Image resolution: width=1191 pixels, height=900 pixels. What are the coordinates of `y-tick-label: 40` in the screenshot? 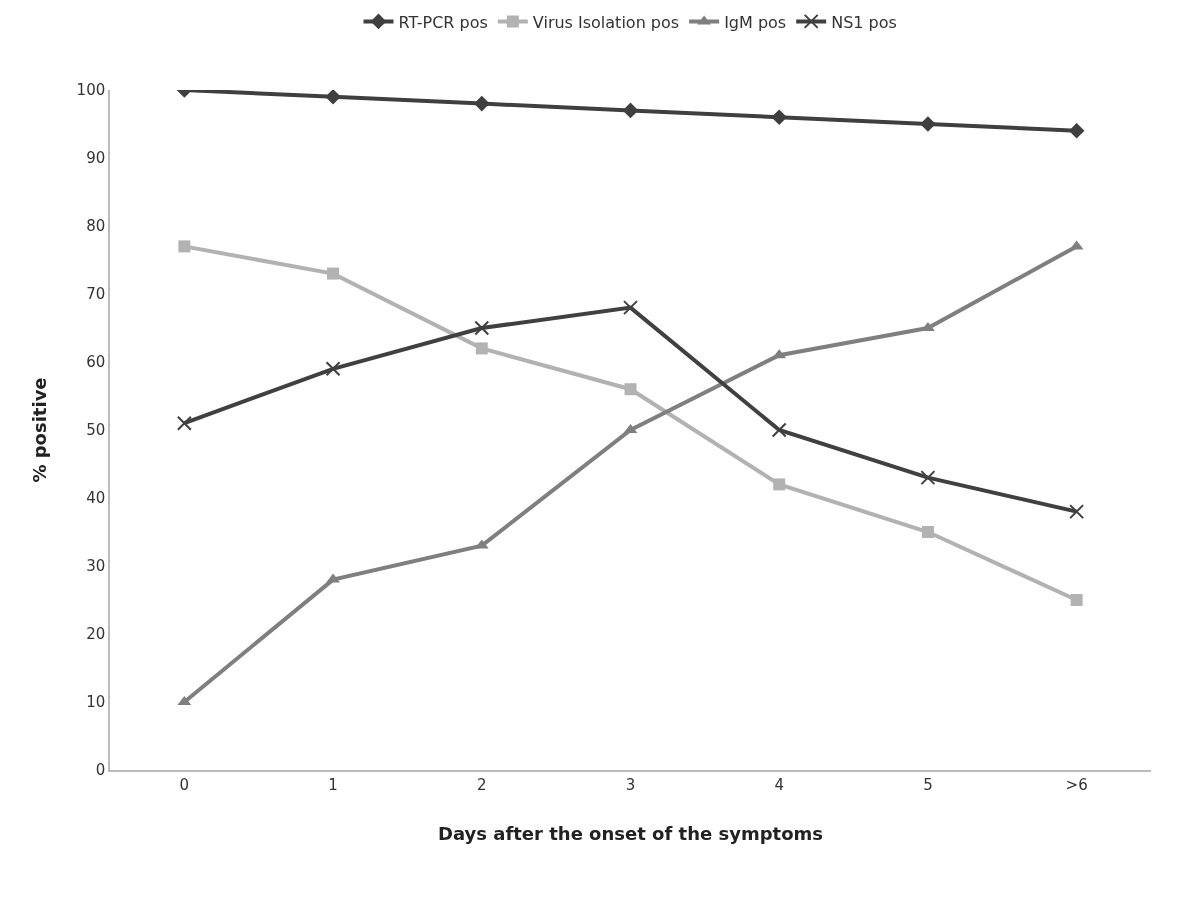 It's located at (96, 498).